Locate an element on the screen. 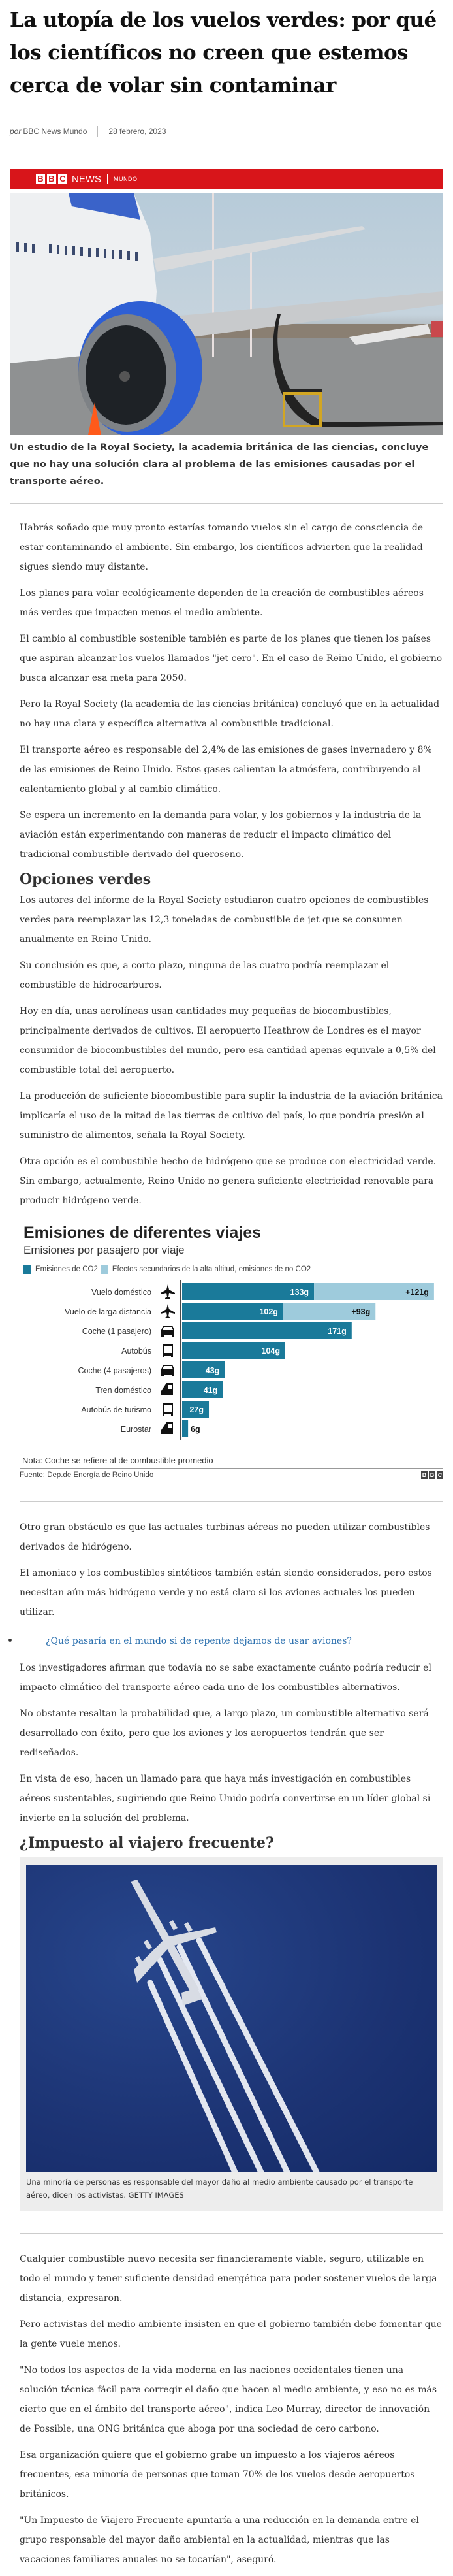 The image size is (453, 2576). category-label: Coche (4 pasajeros) is located at coordinates (114, 1370).